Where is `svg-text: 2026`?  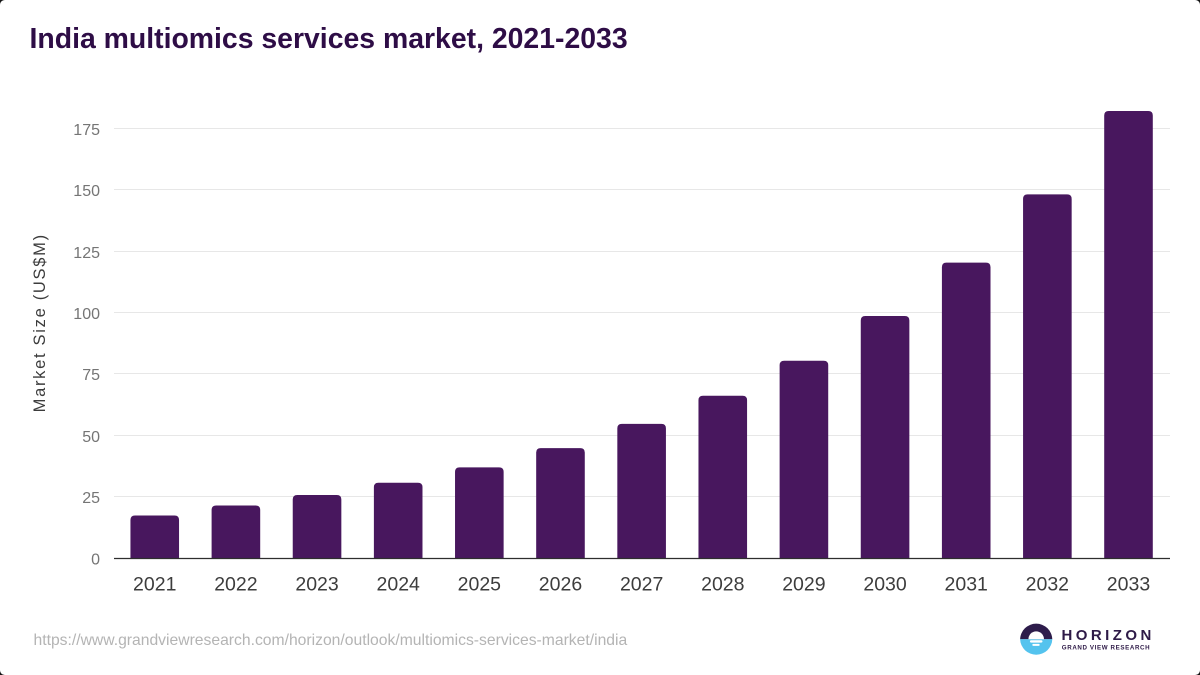 svg-text: 2026 is located at coordinates (560, 585).